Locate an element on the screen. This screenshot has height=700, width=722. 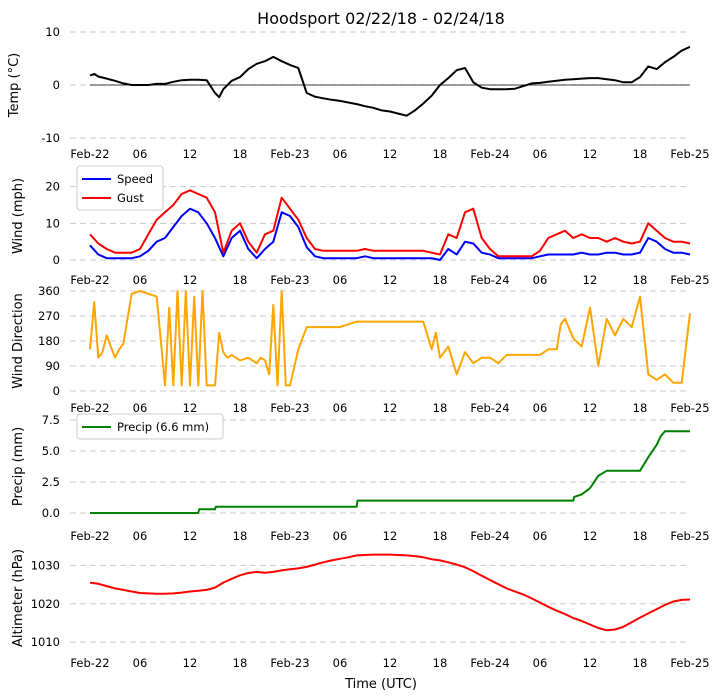
direction-ytick-label: 360 is located at coordinates (49, 291).